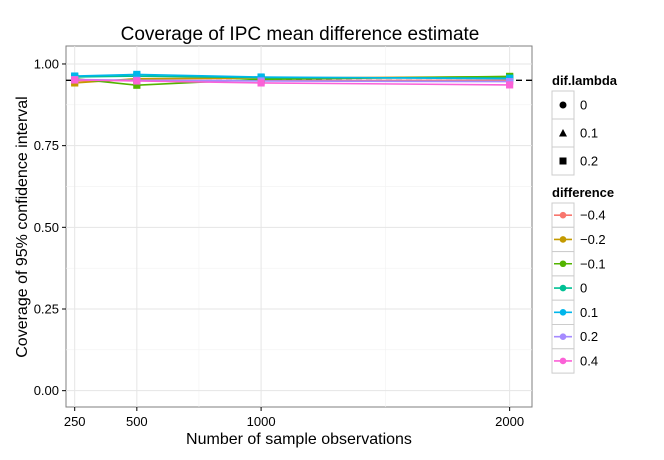  Describe the element at coordinates (593, 263) in the screenshot. I see `legend-color-label: −0.1` at that location.